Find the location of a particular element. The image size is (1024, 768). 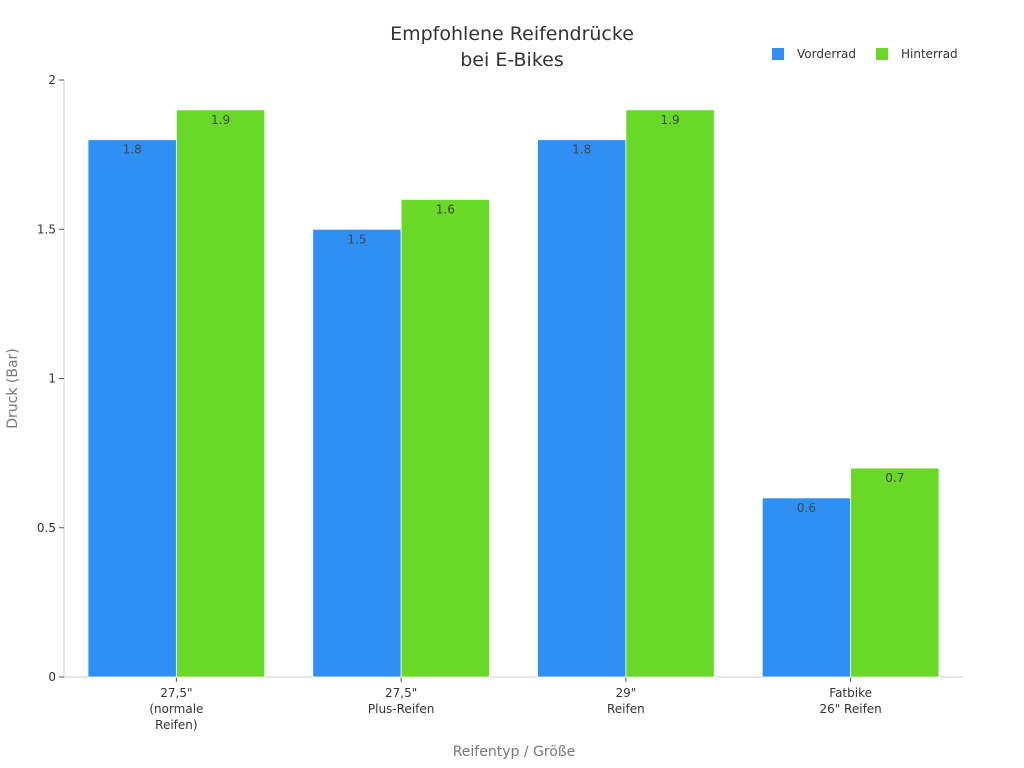

y-tick-label: 2 is located at coordinates (52, 80).